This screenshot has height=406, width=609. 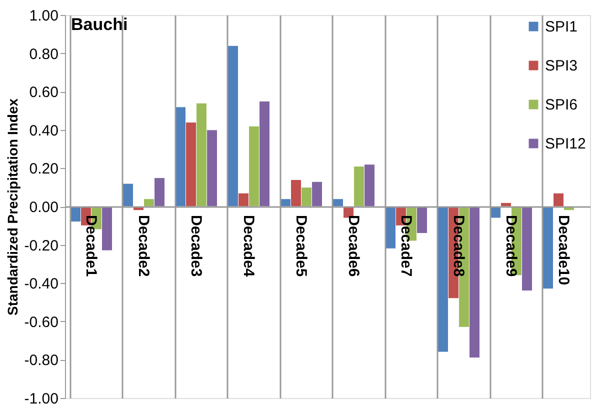 What do you see at coordinates (195, 246) in the screenshot?
I see `x-tick-label: Decade3` at bounding box center [195, 246].